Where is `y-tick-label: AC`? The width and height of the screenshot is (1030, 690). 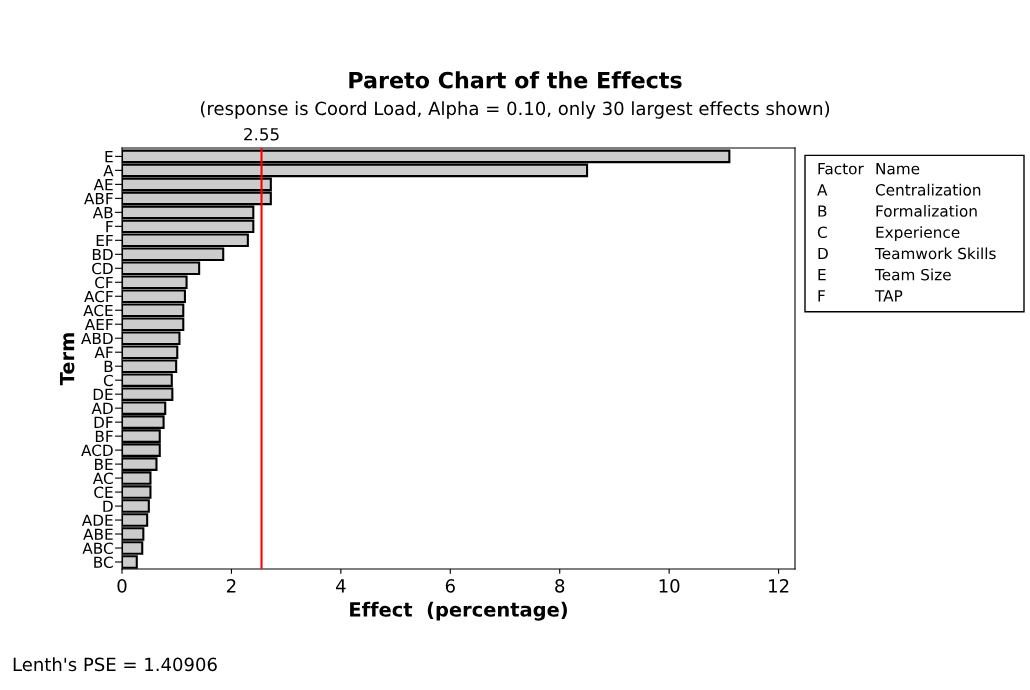
y-tick-label: AC is located at coordinates (102, 478).